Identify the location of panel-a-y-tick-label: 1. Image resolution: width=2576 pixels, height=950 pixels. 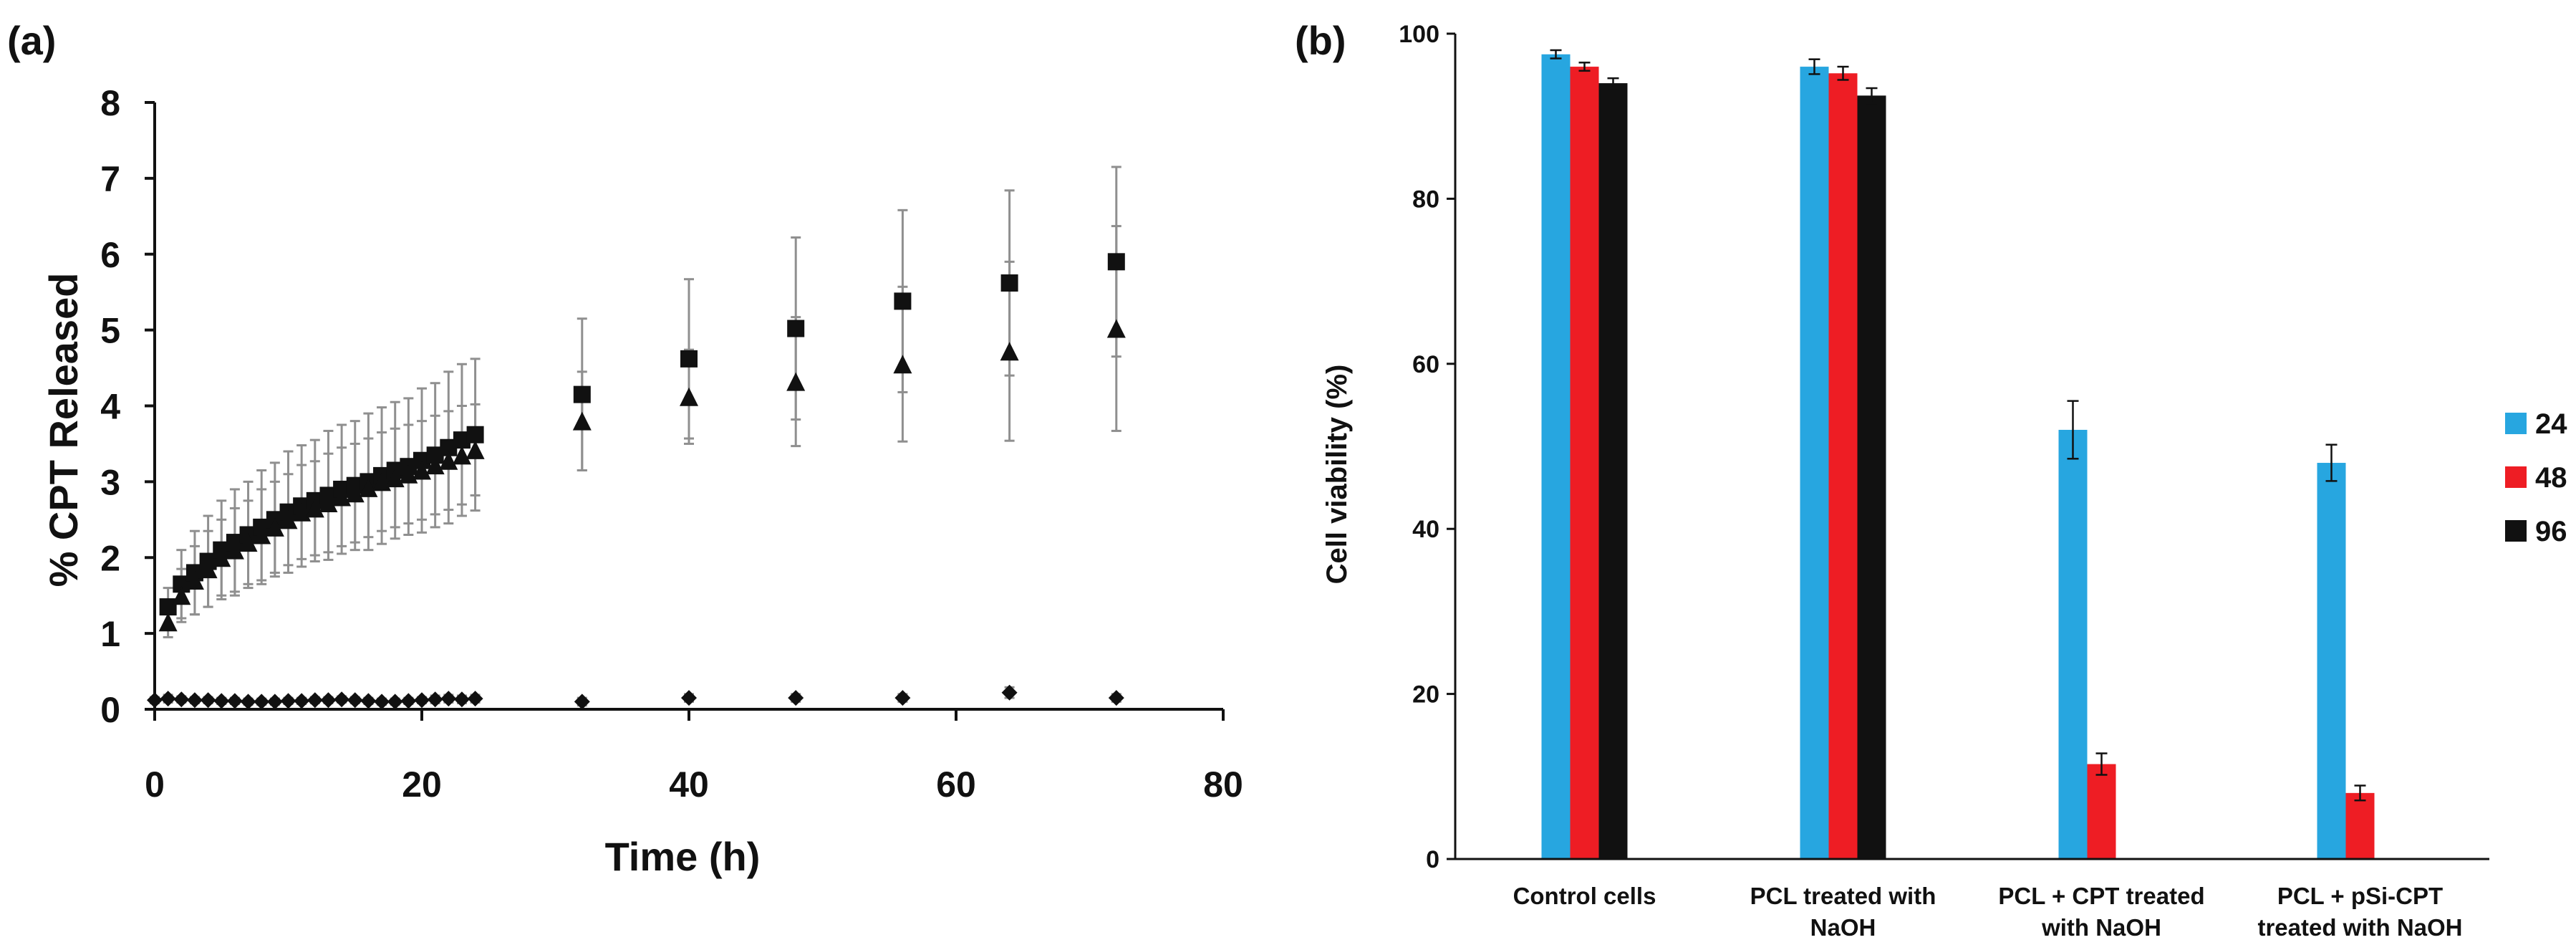
(110, 634).